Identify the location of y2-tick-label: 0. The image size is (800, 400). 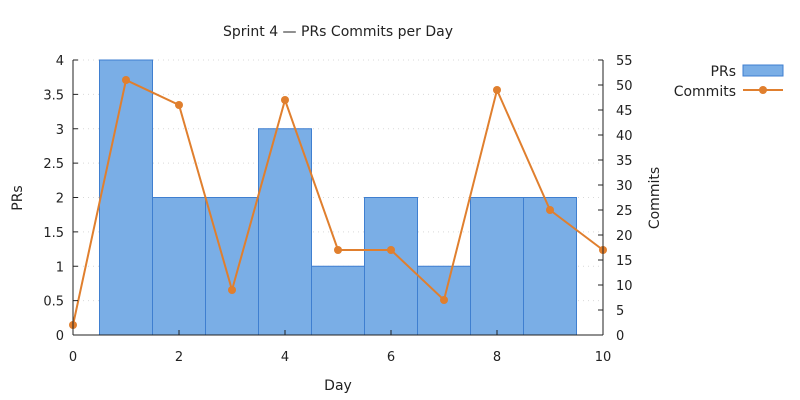
(620, 336).